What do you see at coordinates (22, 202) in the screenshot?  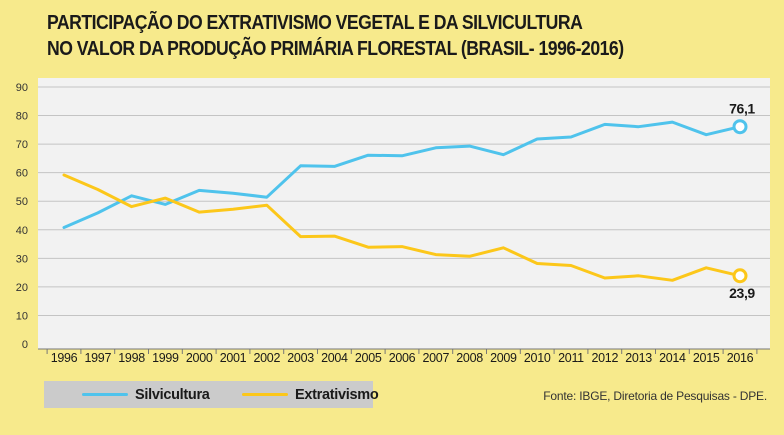 I see `y-tick-label-50: 50` at bounding box center [22, 202].